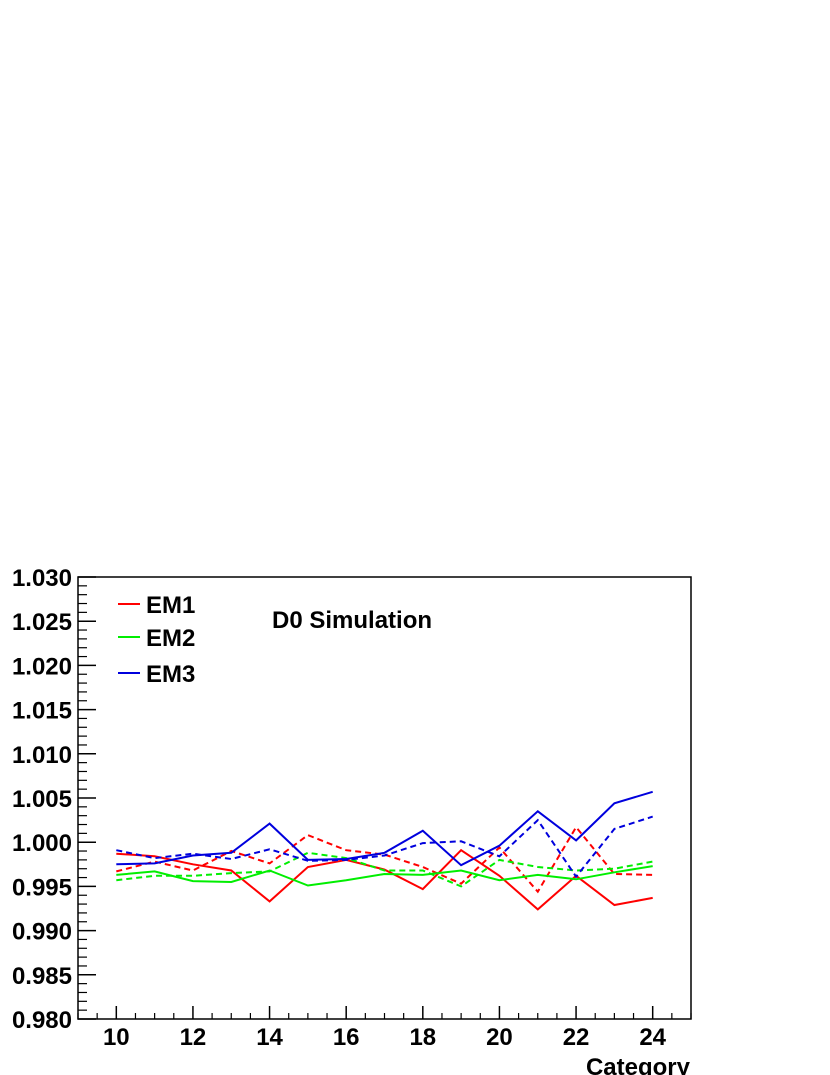 This screenshot has width=830, height=1075. What do you see at coordinates (499, 1037) in the screenshot?
I see `x-tick-label: 20` at bounding box center [499, 1037].